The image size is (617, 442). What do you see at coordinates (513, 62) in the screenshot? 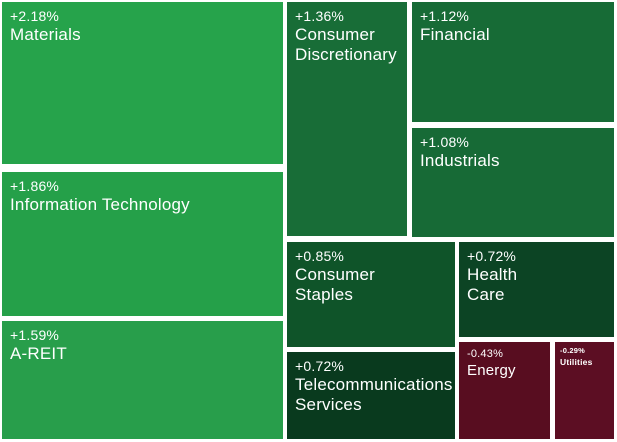
I see `sector-tile-financial: +1.12% Financial` at bounding box center [513, 62].